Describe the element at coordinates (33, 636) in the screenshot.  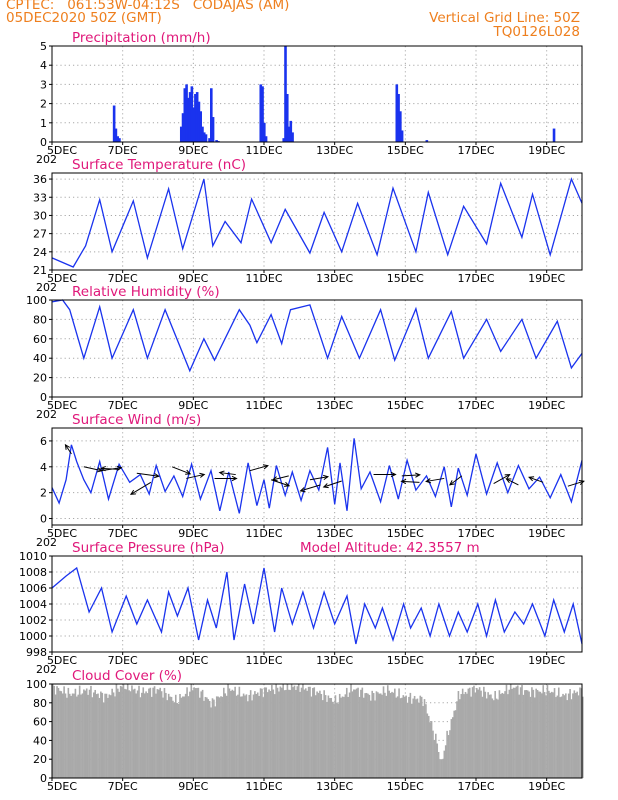
I see `pres-ytick-label: 1000` at that location.